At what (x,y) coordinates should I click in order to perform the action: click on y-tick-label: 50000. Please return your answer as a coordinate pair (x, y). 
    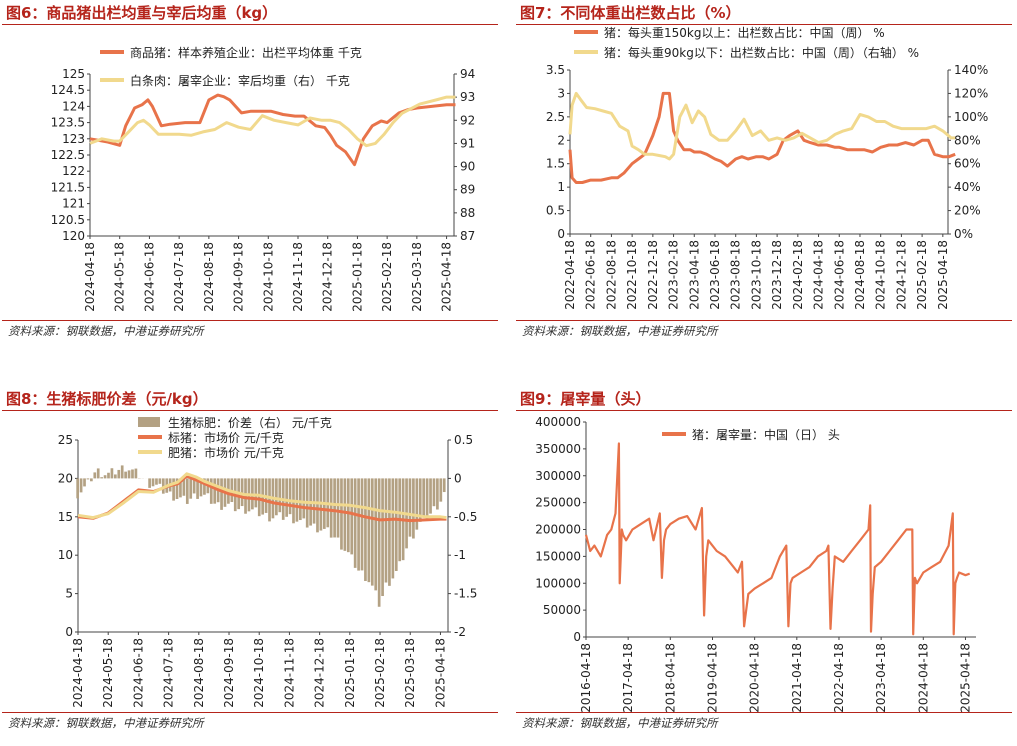
    Looking at the image, I should click on (562, 610).